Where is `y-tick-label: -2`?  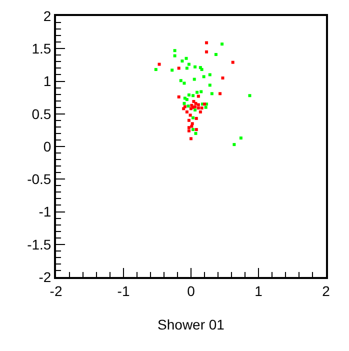 y-tick-label: -2 is located at coordinates (45, 276).